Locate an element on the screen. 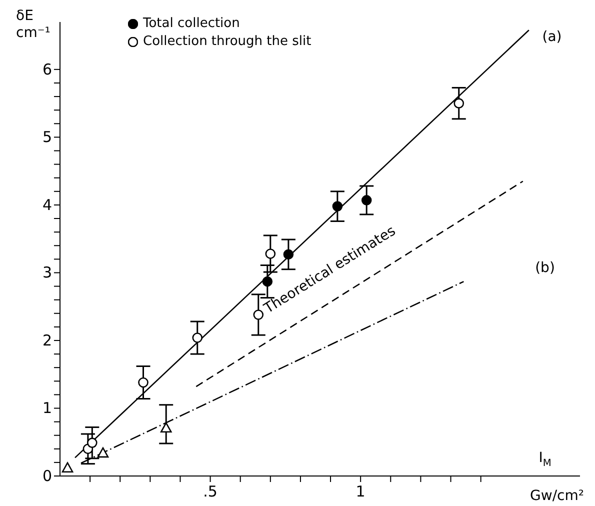  y-tick-label: 6 is located at coordinates (47, 69).